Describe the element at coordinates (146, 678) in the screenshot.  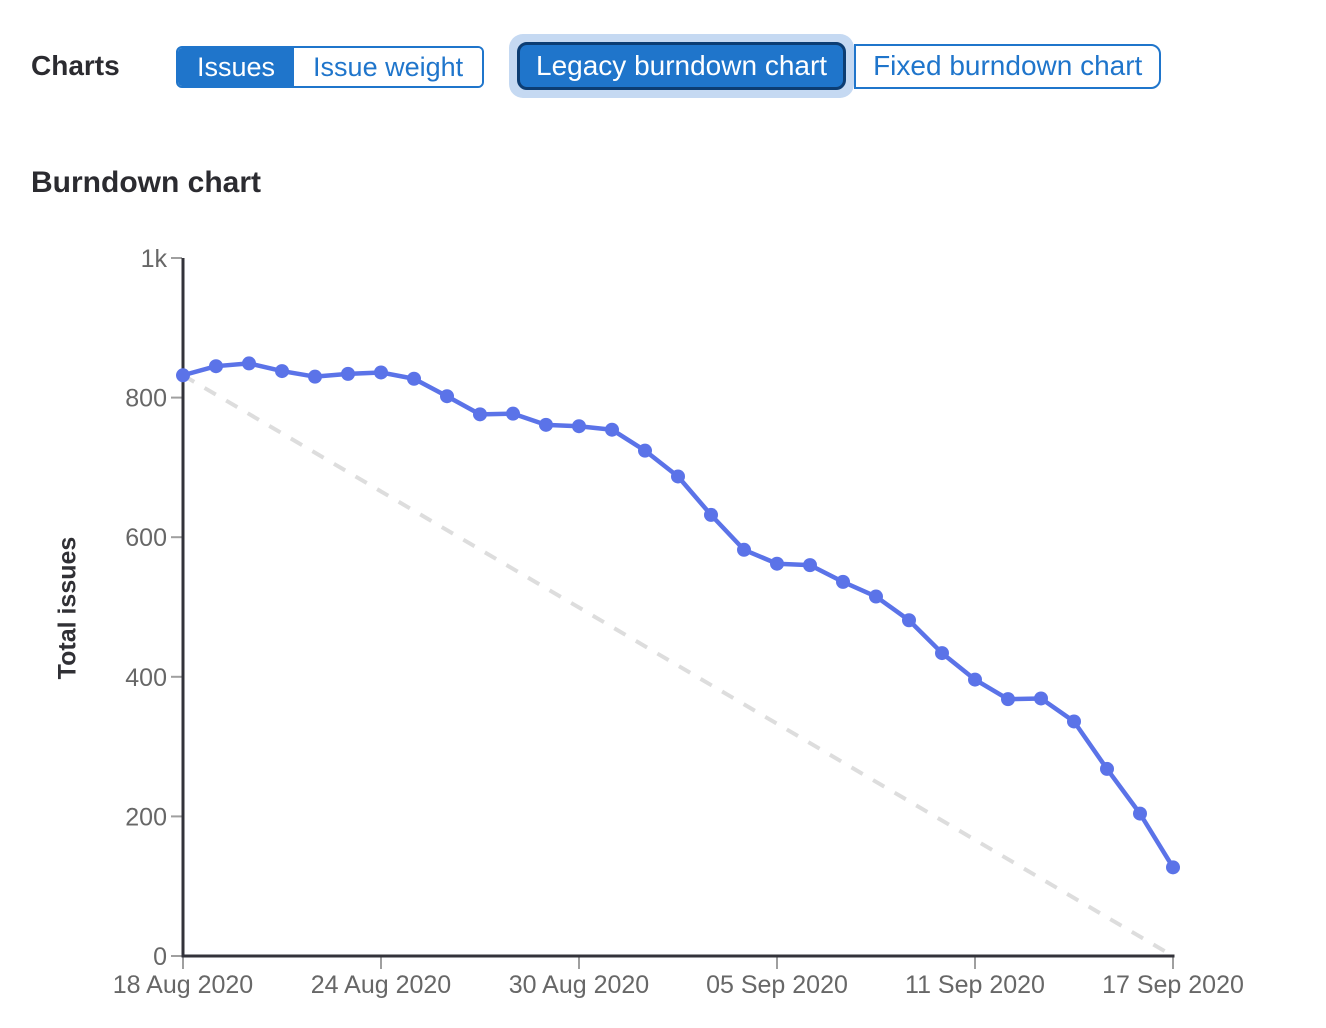
I see `y-tick-label: 400` at that location.